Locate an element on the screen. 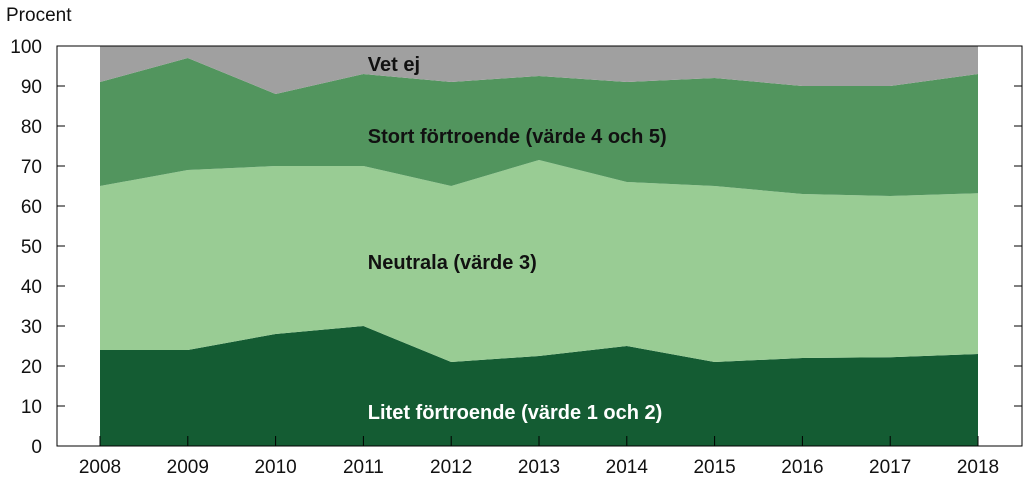 The height and width of the screenshot is (482, 1024). y-tick-label: 80 is located at coordinates (31, 127).